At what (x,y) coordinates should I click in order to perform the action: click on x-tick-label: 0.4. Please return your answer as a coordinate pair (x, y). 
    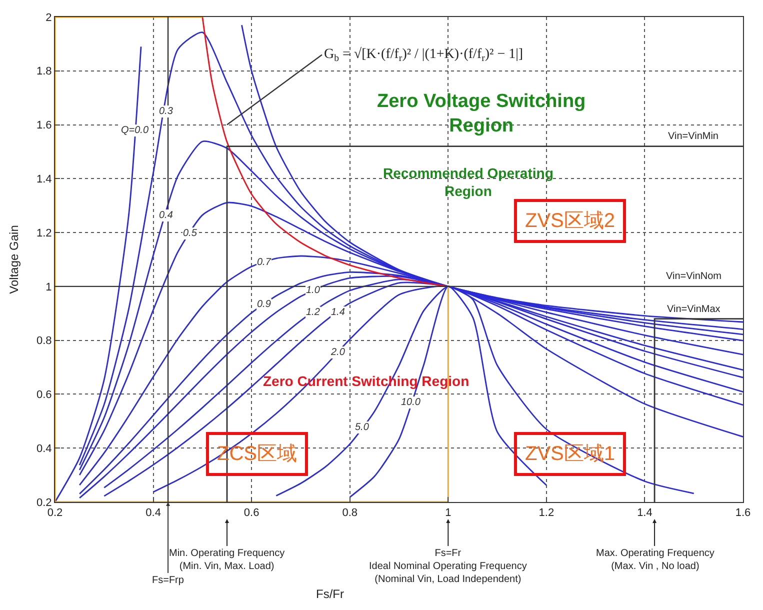
    Looking at the image, I should click on (153, 513).